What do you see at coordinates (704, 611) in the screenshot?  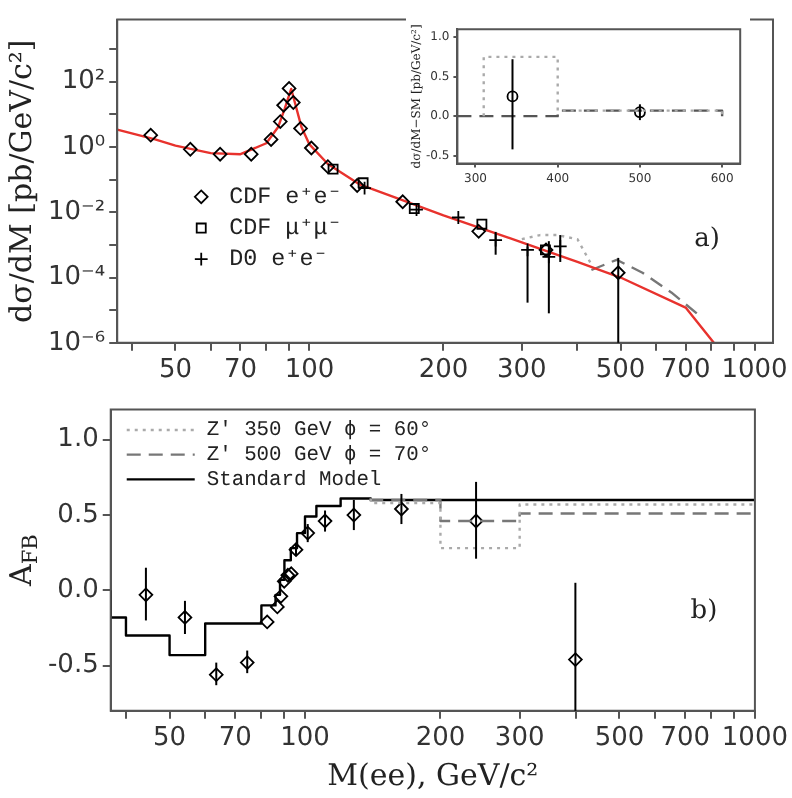 I see `annotation: b)` at bounding box center [704, 611].